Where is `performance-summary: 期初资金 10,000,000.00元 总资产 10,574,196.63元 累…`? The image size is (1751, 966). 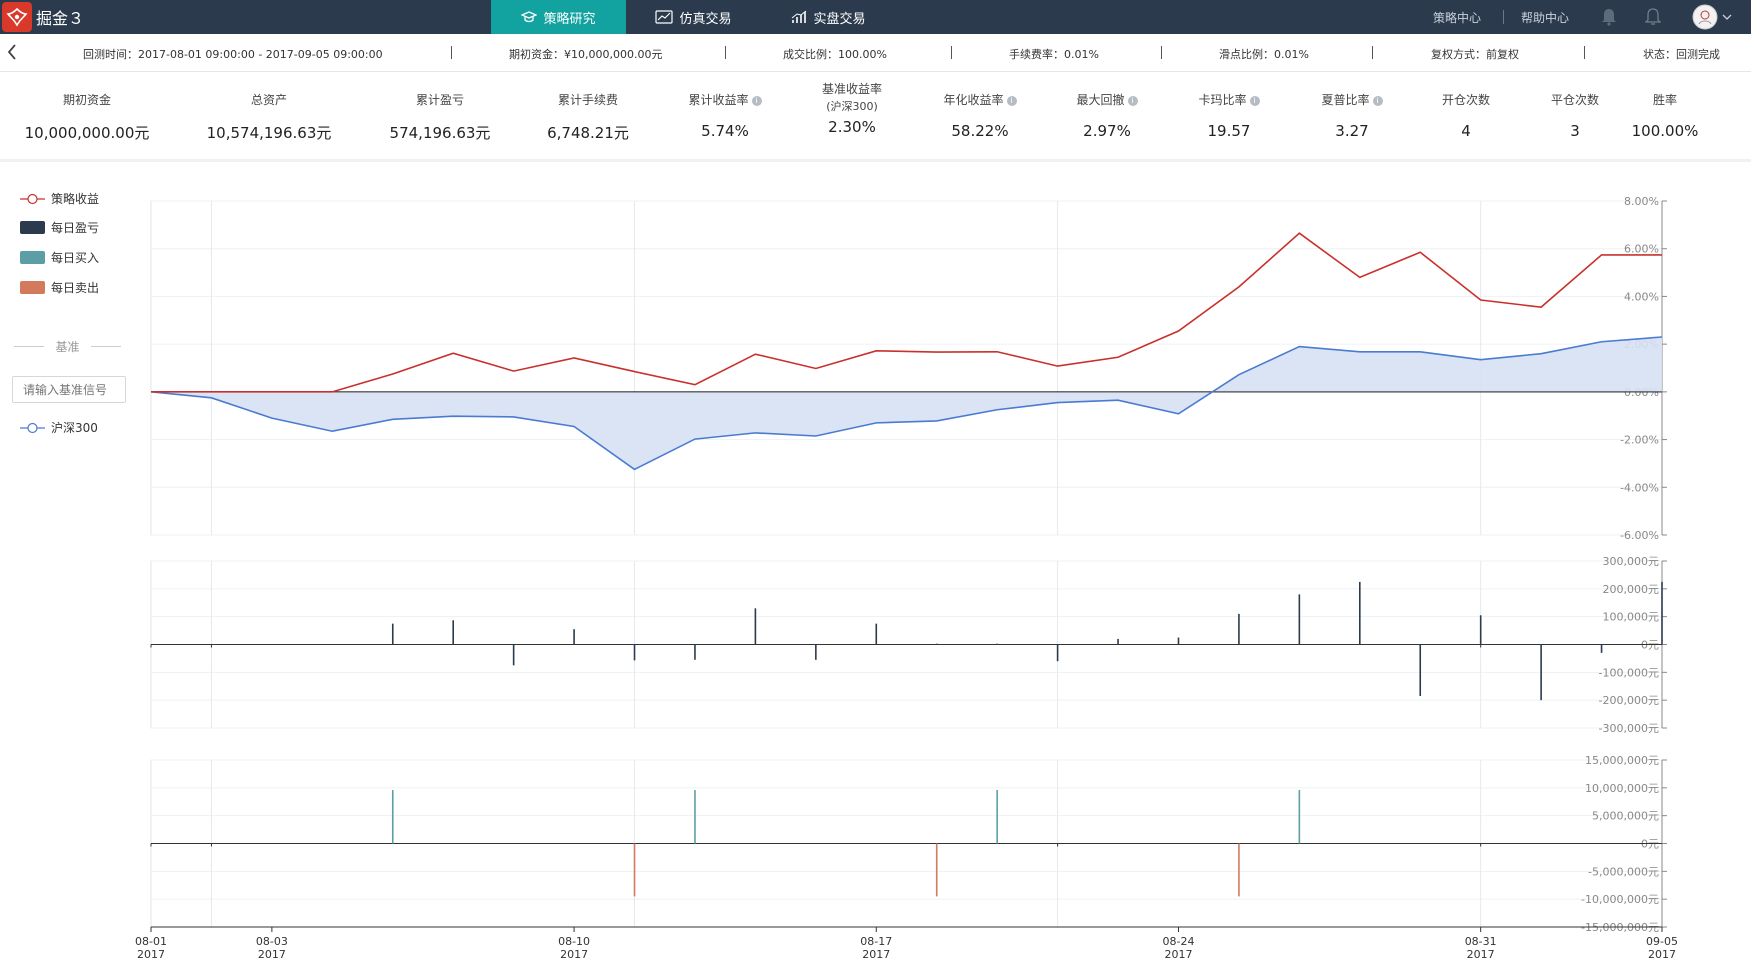 performance-summary: 期初资金 10,000,000.00元 总资产 10,574,196.63元 累… is located at coordinates (875, 117).